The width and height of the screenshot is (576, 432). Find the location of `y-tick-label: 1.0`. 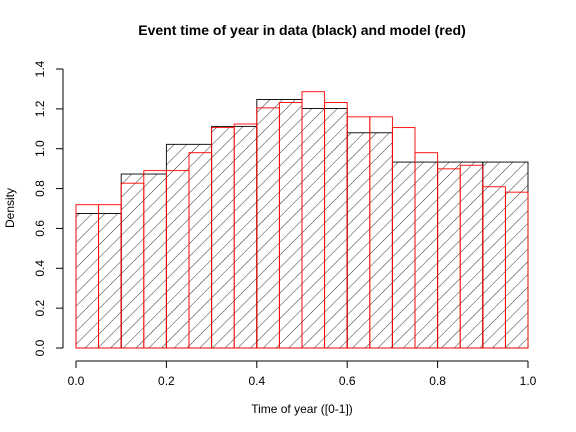

y-tick-label: 1.0 is located at coordinates (40, 148).